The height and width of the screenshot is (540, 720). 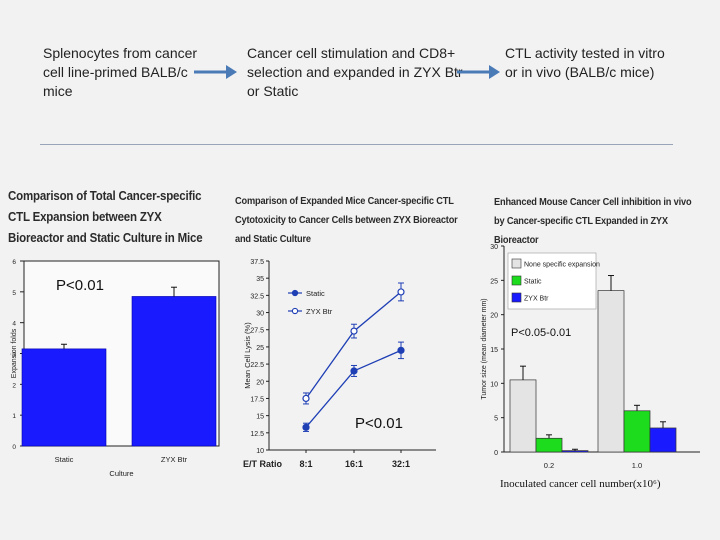 What do you see at coordinates (260, 348) in the screenshot?
I see `chart2-ytick-label-6: 25` at bounding box center [260, 348].